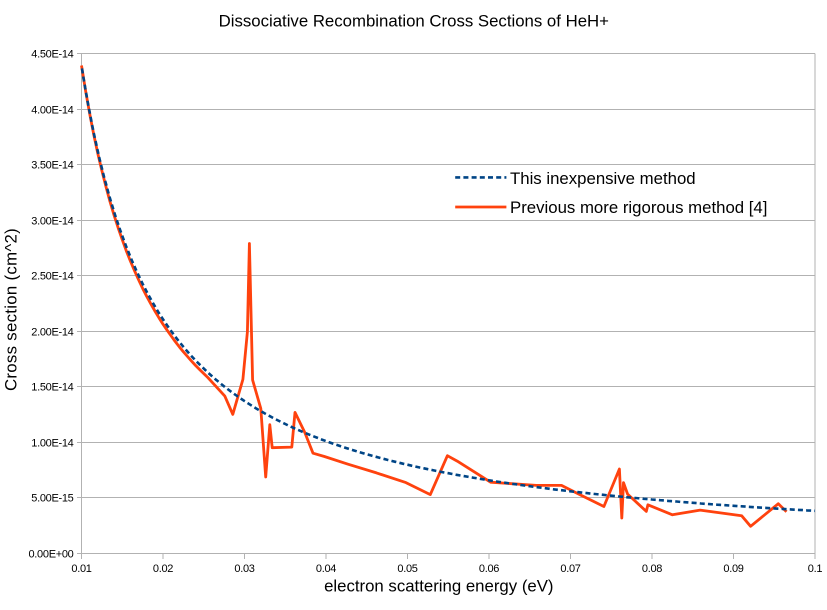 The image size is (827, 610). I want to click on svg-text: 0.00E+00, so click(50, 554).